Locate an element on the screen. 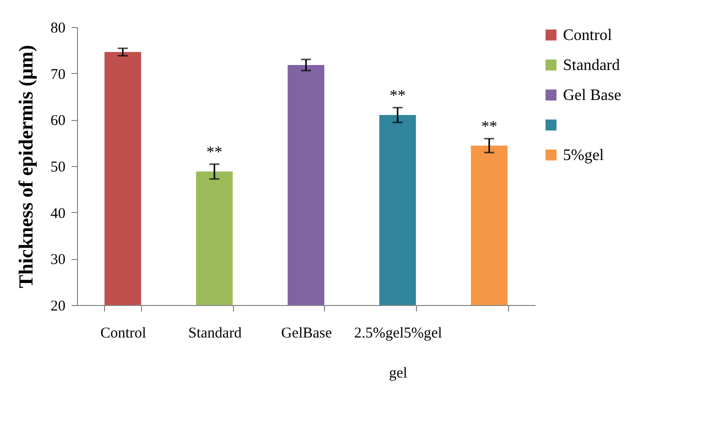  y-tick-label: 80 is located at coordinates (58, 28).